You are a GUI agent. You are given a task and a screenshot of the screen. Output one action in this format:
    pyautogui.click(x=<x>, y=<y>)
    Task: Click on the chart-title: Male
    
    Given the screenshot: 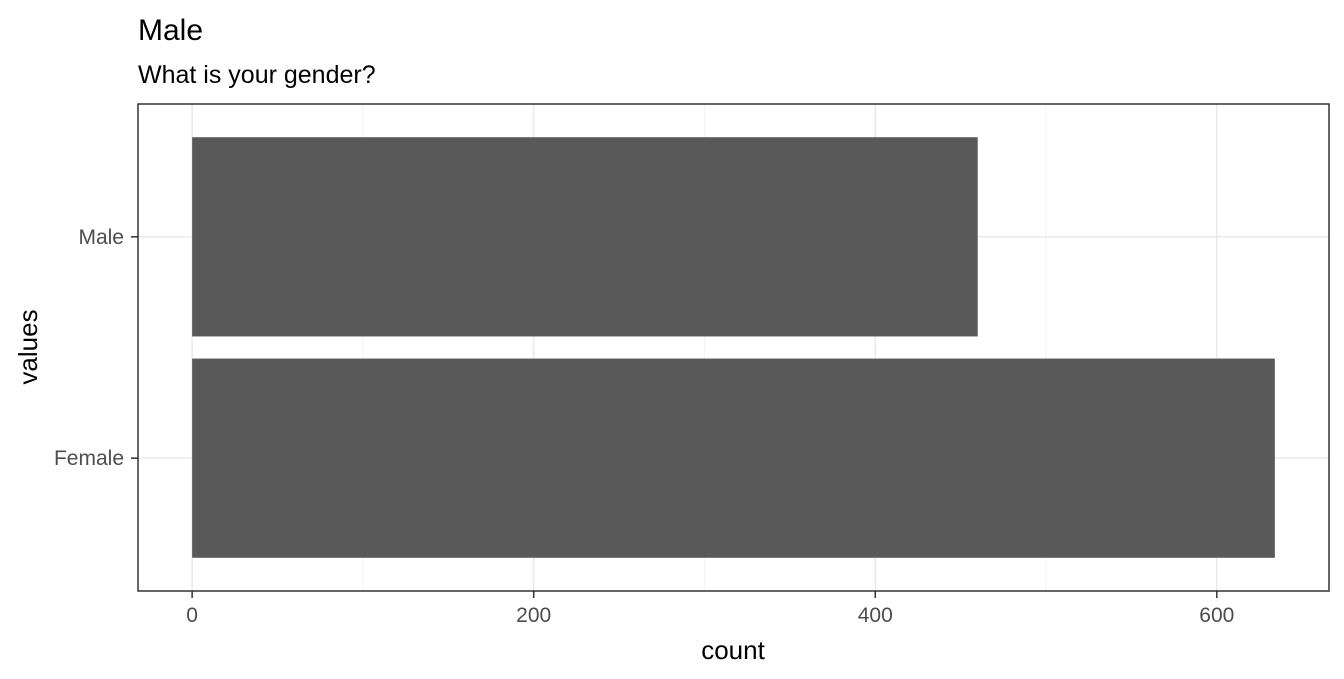 What is the action you would take?
    pyautogui.click(x=170, y=30)
    